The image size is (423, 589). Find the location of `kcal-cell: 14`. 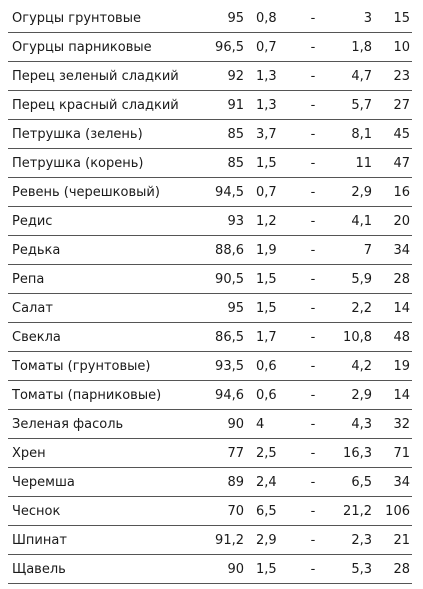

kcal-cell: 14 is located at coordinates (396, 308).